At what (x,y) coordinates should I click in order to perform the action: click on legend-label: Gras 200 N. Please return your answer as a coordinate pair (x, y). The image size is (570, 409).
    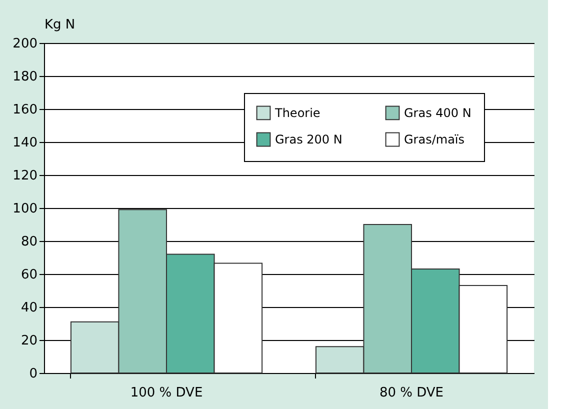
    Looking at the image, I should click on (308, 139).